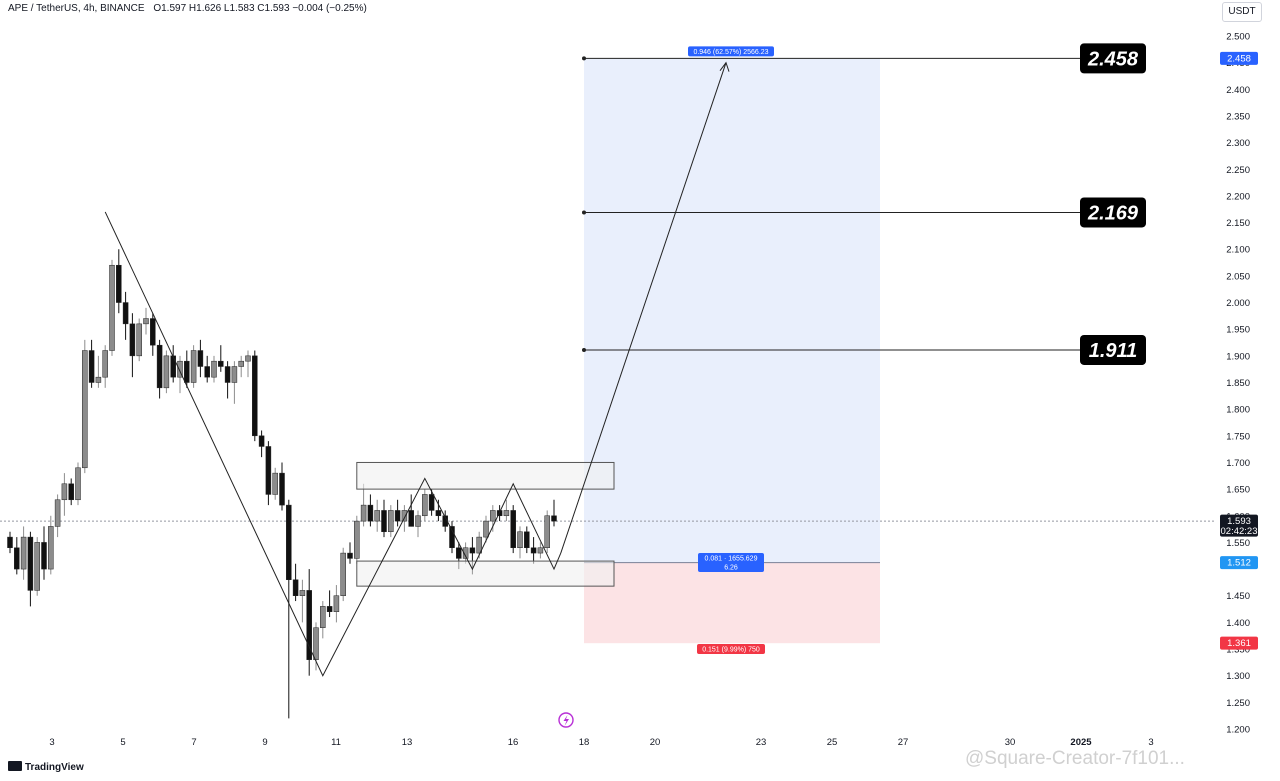 The image size is (1280, 781). Describe the element at coordinates (1242, 12) in the screenshot. I see `currency-button: USDT` at that location.